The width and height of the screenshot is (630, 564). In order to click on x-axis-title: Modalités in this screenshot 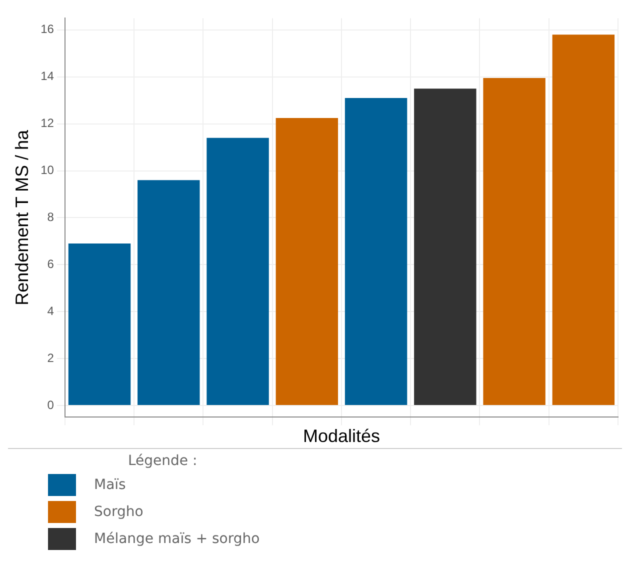, I will do `click(341, 436)`.